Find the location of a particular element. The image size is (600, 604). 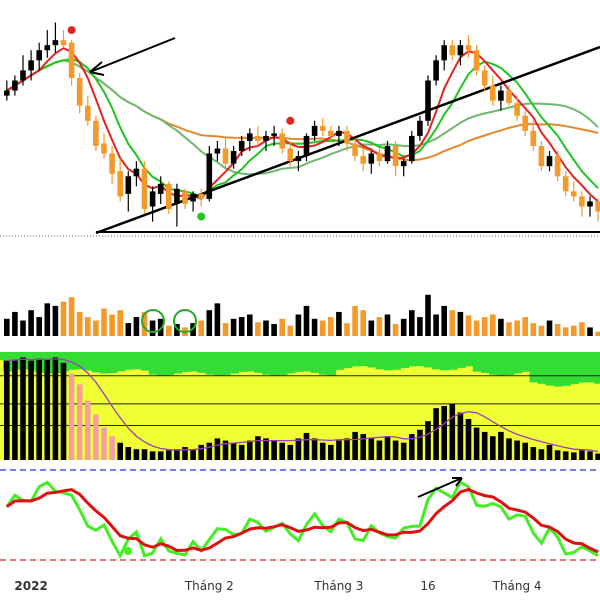

momentum-slow-line is located at coordinates (302, 520).